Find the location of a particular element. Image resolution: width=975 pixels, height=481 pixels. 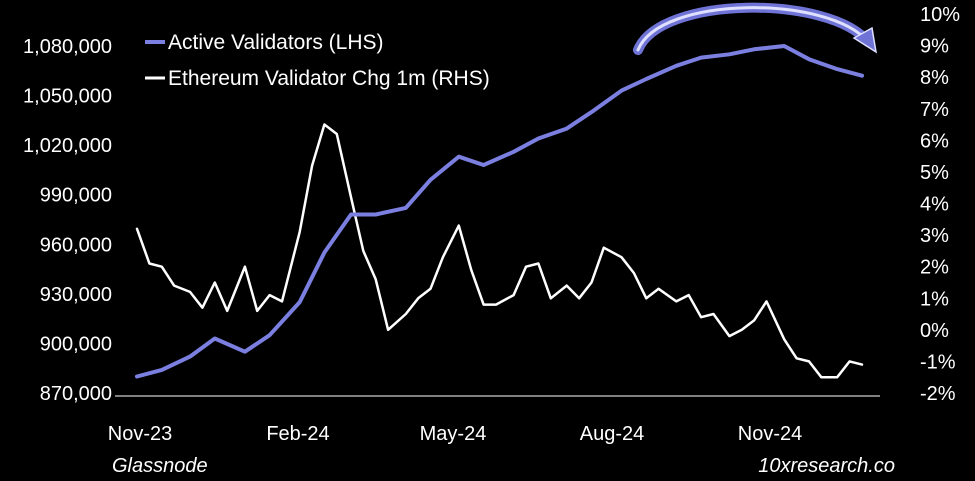

left-tick-label: 930,000 is located at coordinates (76, 295).